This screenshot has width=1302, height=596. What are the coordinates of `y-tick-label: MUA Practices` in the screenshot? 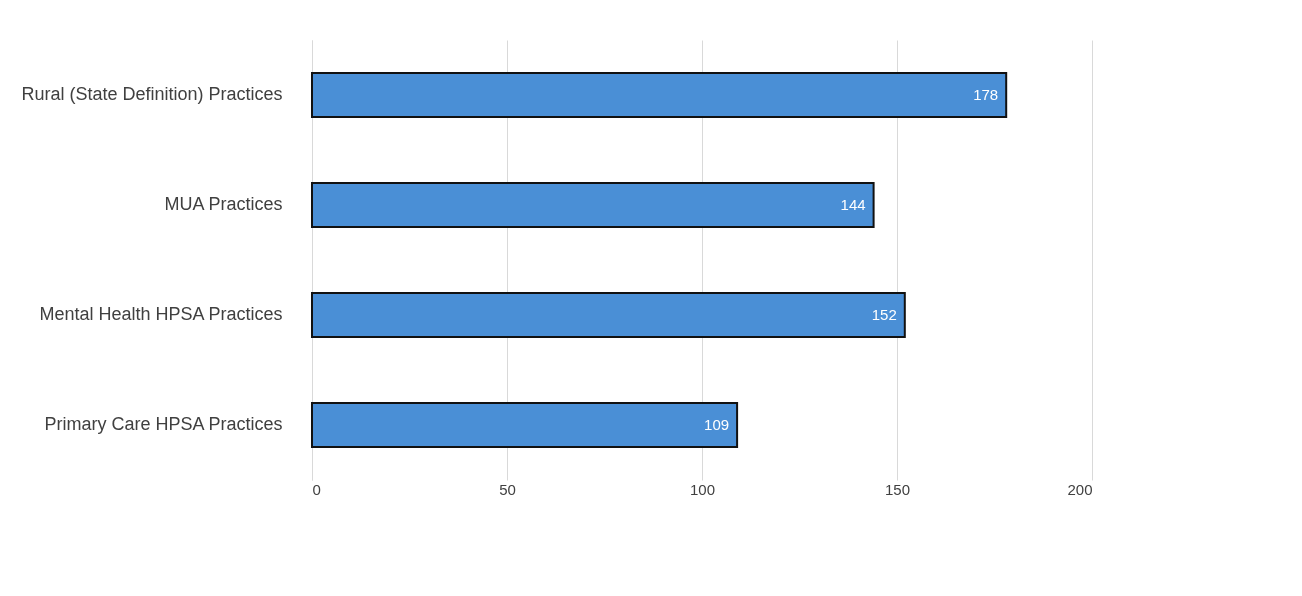 It's located at (223, 204).